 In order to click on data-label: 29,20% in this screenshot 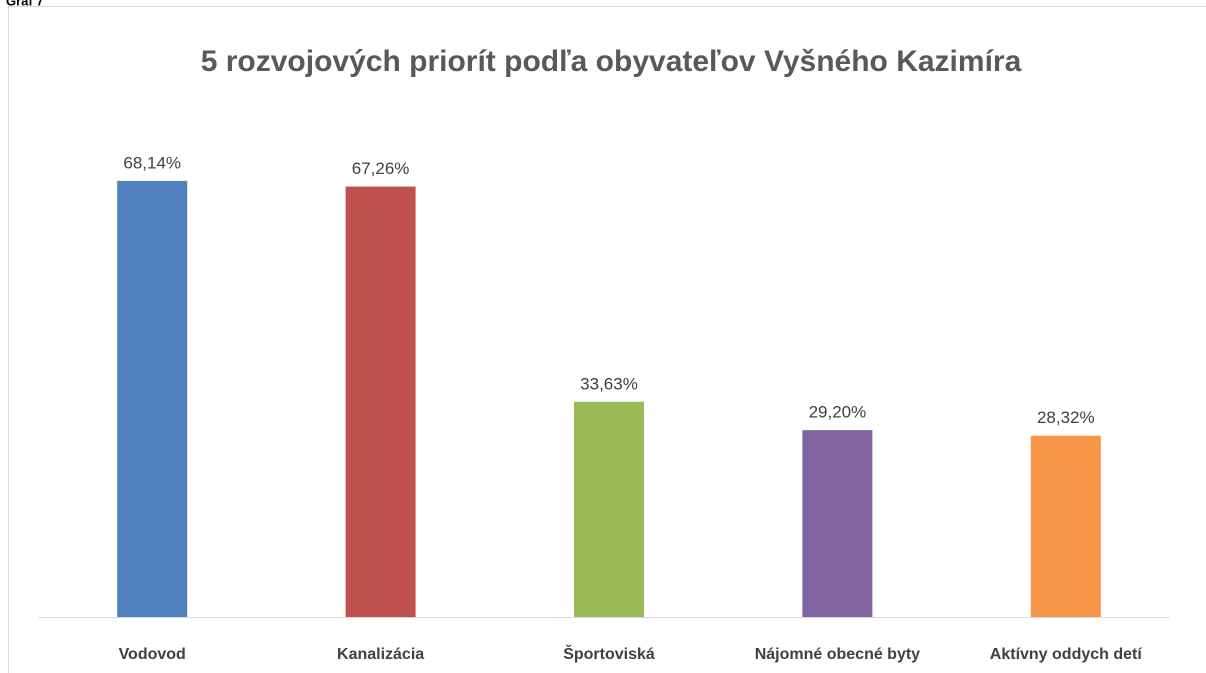, I will do `click(838, 412)`.